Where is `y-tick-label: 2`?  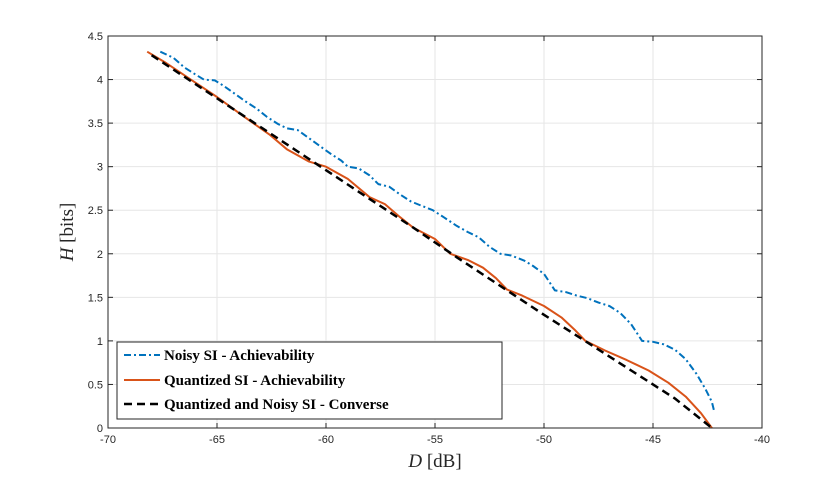 y-tick-label: 2 is located at coordinates (100, 255).